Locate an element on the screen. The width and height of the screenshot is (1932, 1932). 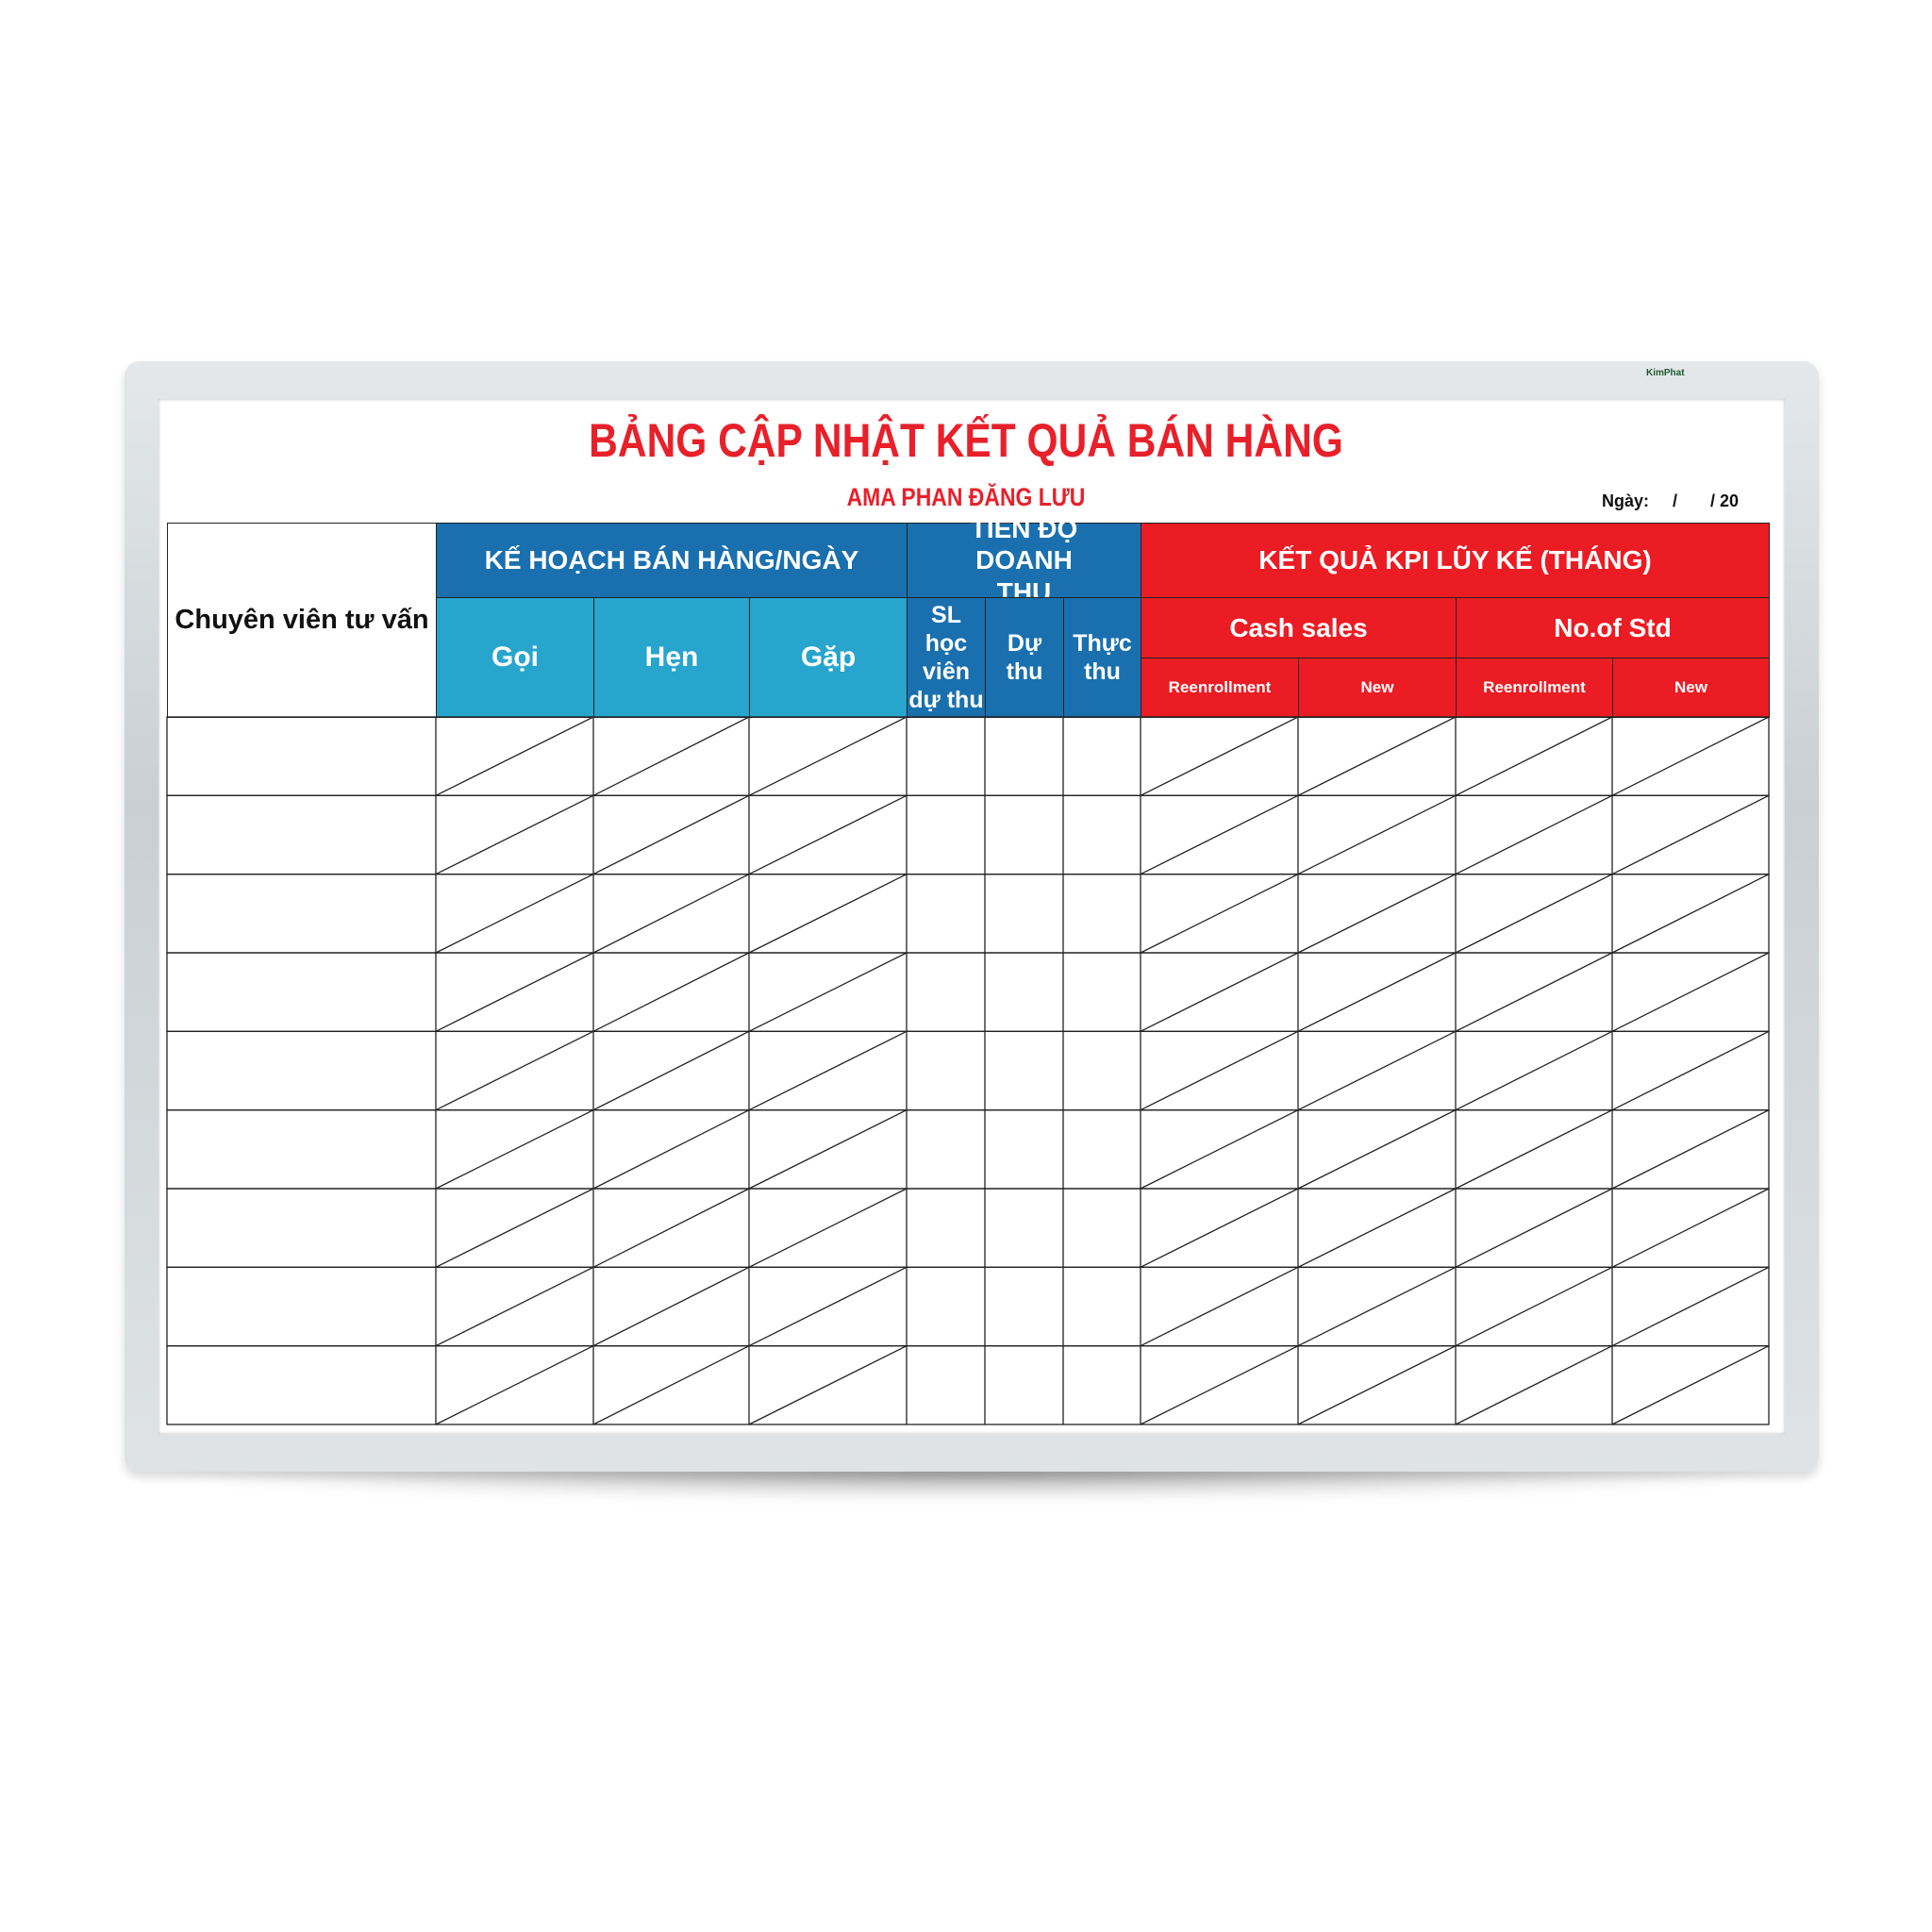
kpi-col-std-new: New is located at coordinates (1691, 688).